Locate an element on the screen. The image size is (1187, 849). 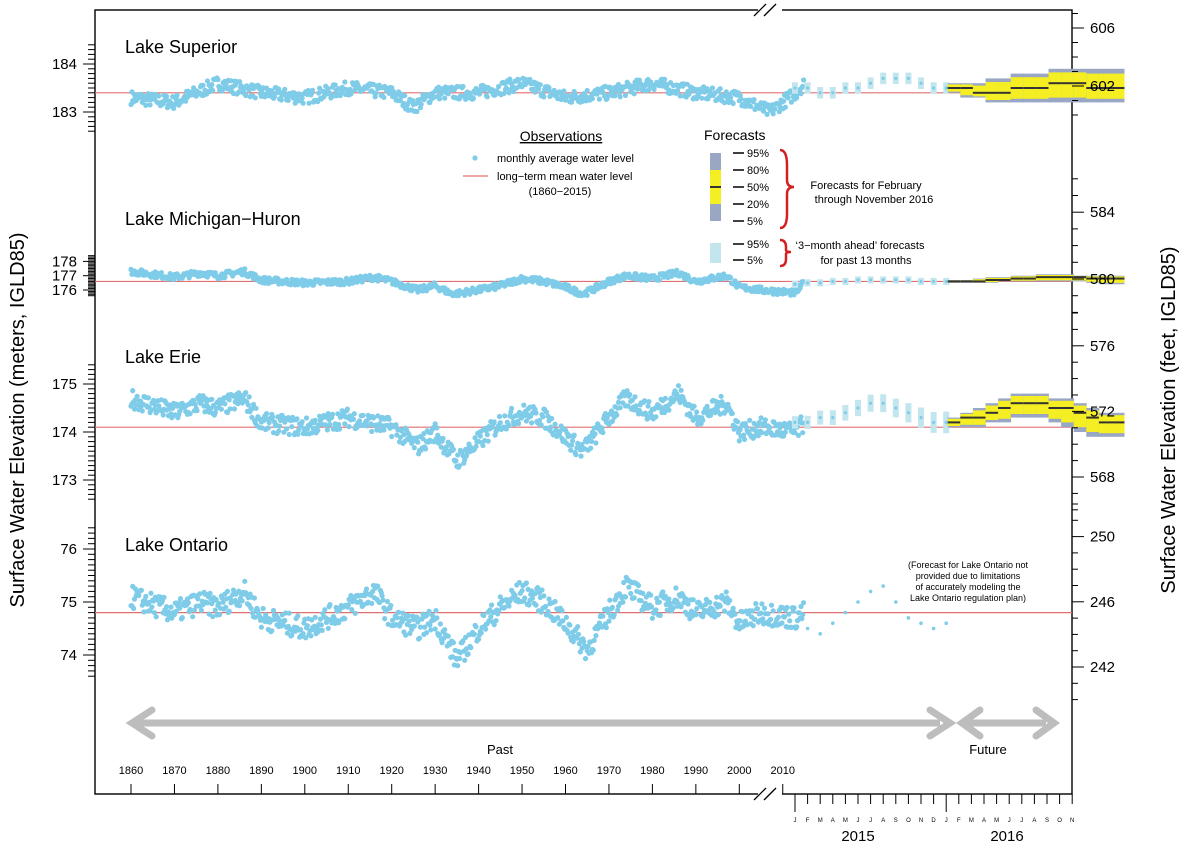
legend-obs-swatch is located at coordinates (475, 158).